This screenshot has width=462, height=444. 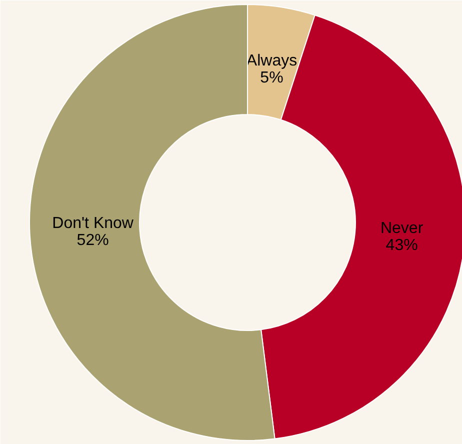 What do you see at coordinates (272, 61) in the screenshot?
I see `slice-label: Always` at bounding box center [272, 61].